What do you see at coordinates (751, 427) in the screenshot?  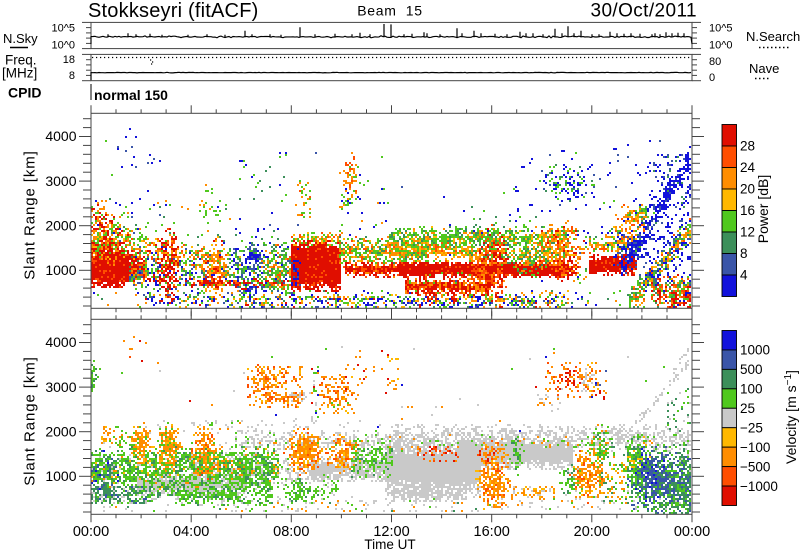 I see `svg-text: −25` at bounding box center [751, 427].